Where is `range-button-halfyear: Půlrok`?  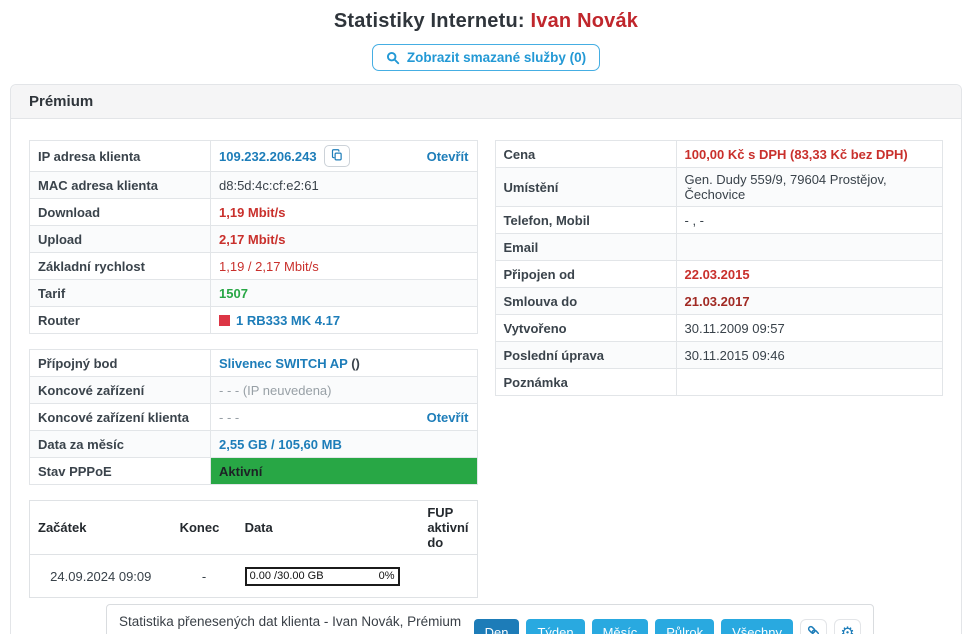
range-button-halfyear: Půlrok is located at coordinates (685, 626).